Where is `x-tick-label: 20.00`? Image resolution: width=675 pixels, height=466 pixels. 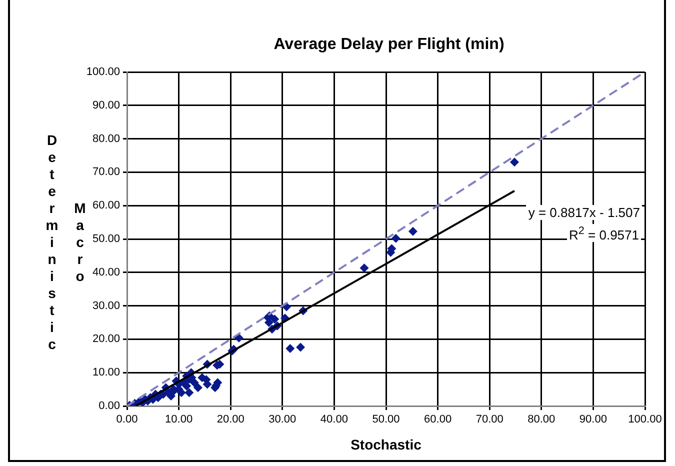
x-tick-label: 20.00 is located at coordinates (230, 420).